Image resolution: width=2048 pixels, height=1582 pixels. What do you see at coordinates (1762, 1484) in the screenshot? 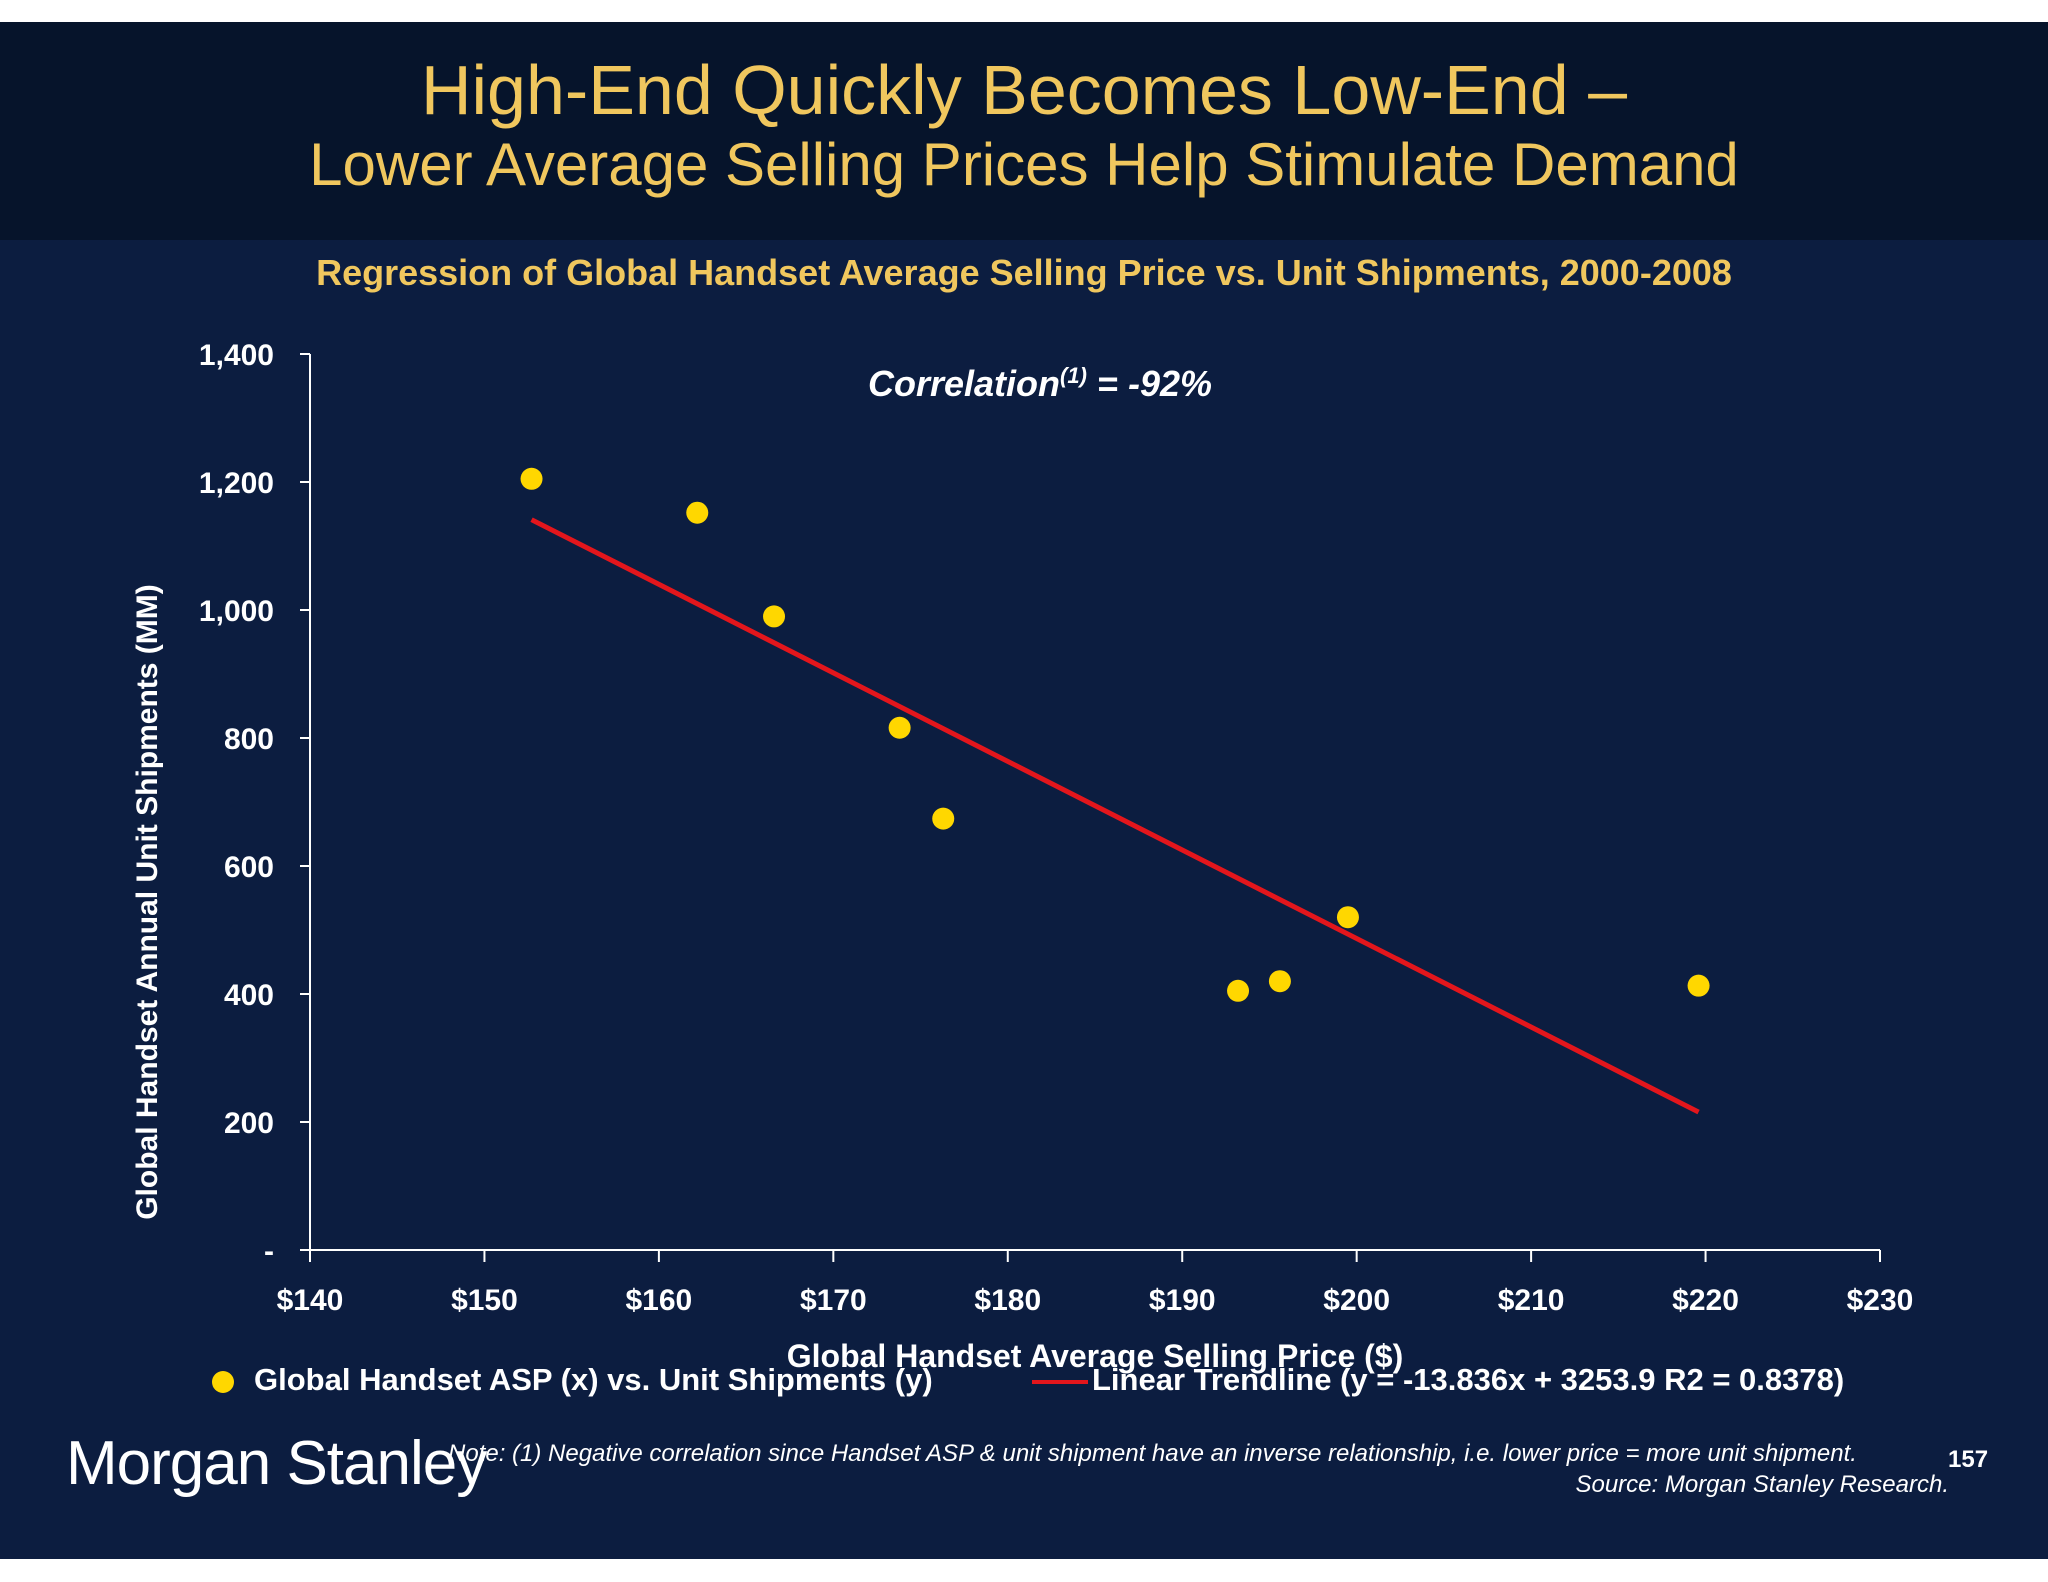
I see `source-note: Source: Morgan Stanley Research.` at bounding box center [1762, 1484].